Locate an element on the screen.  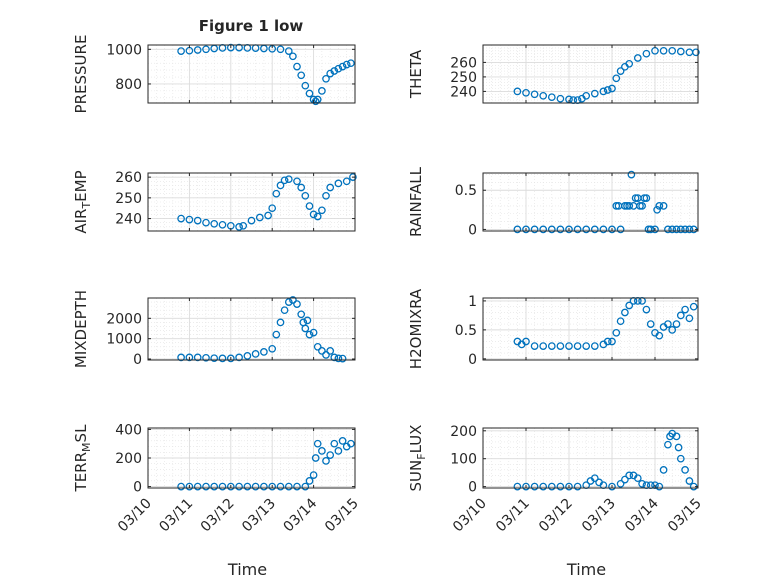
y-tick-label: 200 is located at coordinates (463, 432).